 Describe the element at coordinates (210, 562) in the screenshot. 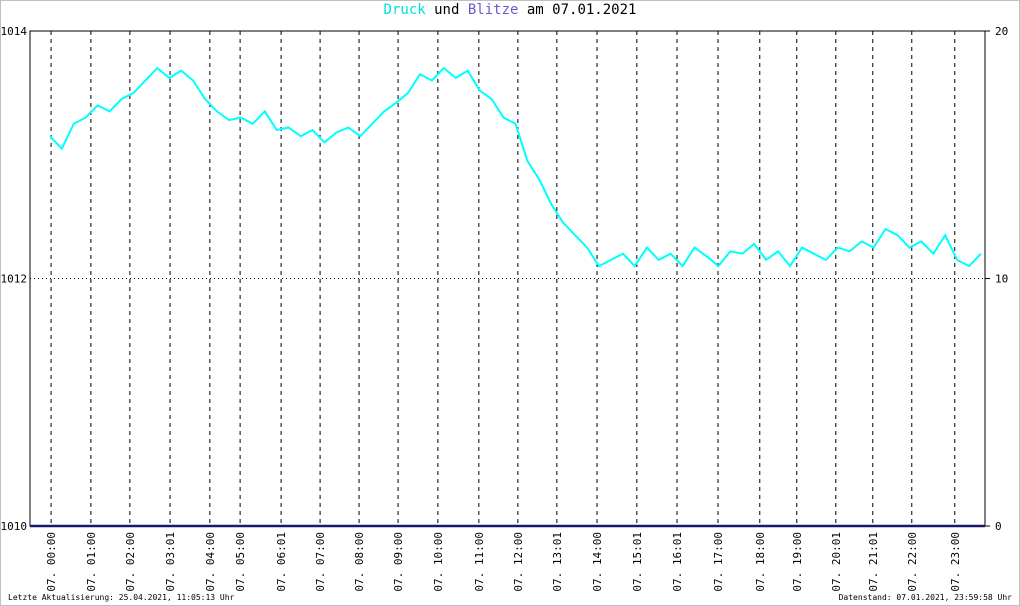

I see `x-tick-label: 07. 04:00` at that location.